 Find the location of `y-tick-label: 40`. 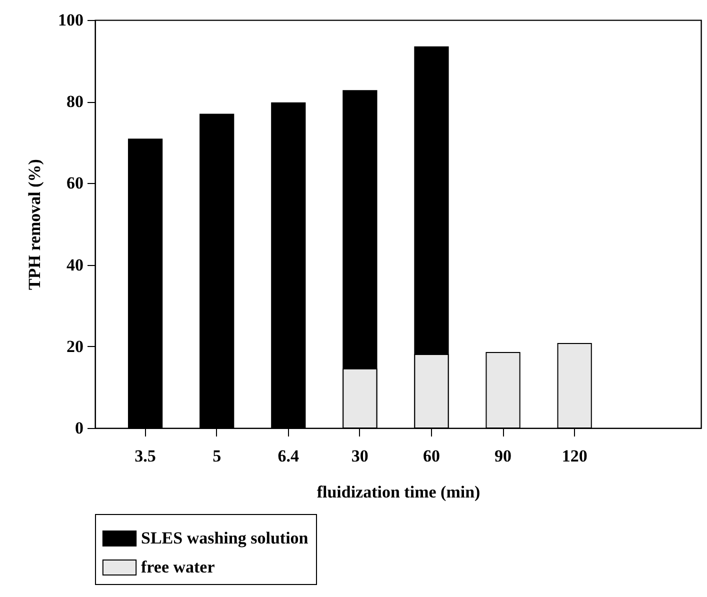

y-tick-label: 40 is located at coordinates (75, 264).